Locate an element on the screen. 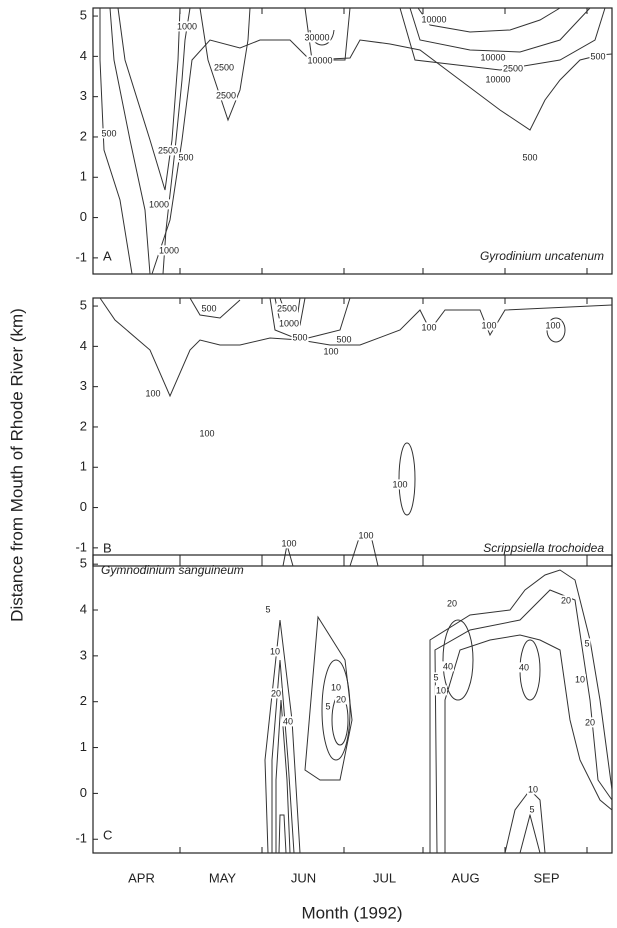  species-name: Gymnodinium sanguineum is located at coordinates (172, 570).